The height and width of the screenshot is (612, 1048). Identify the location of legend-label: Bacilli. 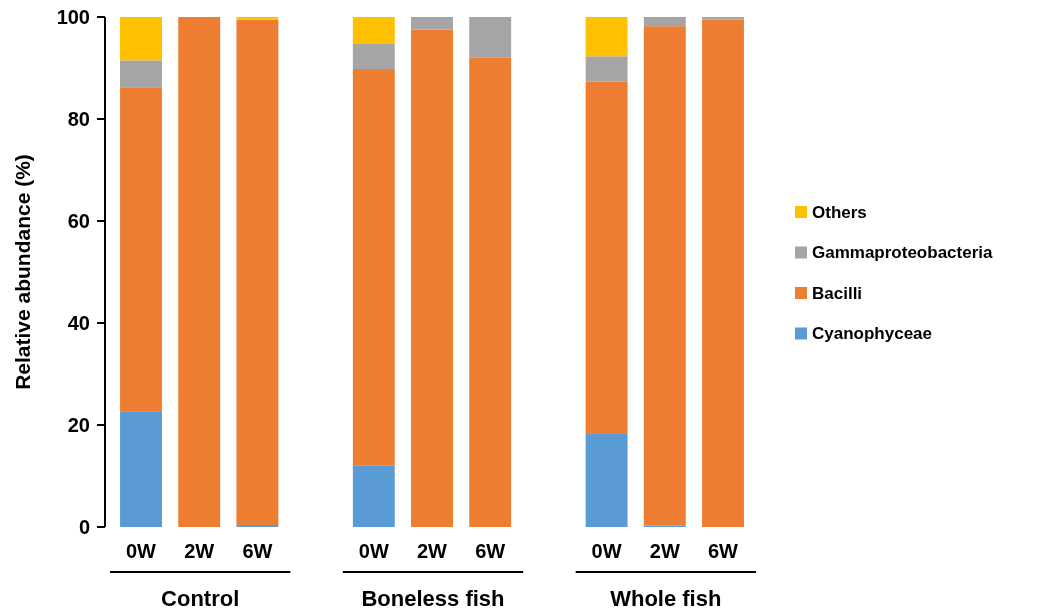
(837, 293).